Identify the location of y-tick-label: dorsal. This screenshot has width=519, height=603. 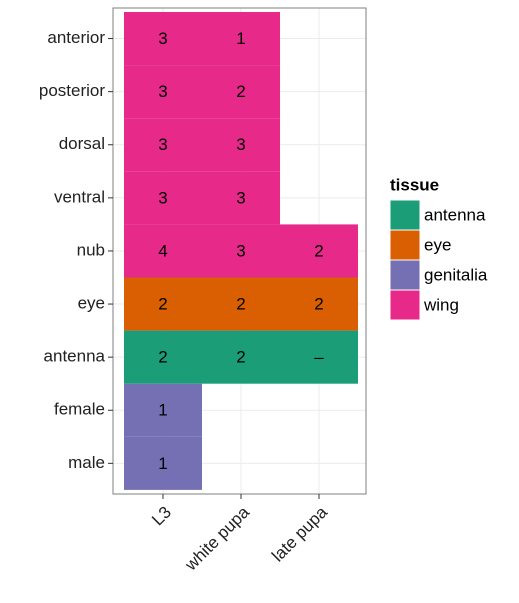
(82, 143).